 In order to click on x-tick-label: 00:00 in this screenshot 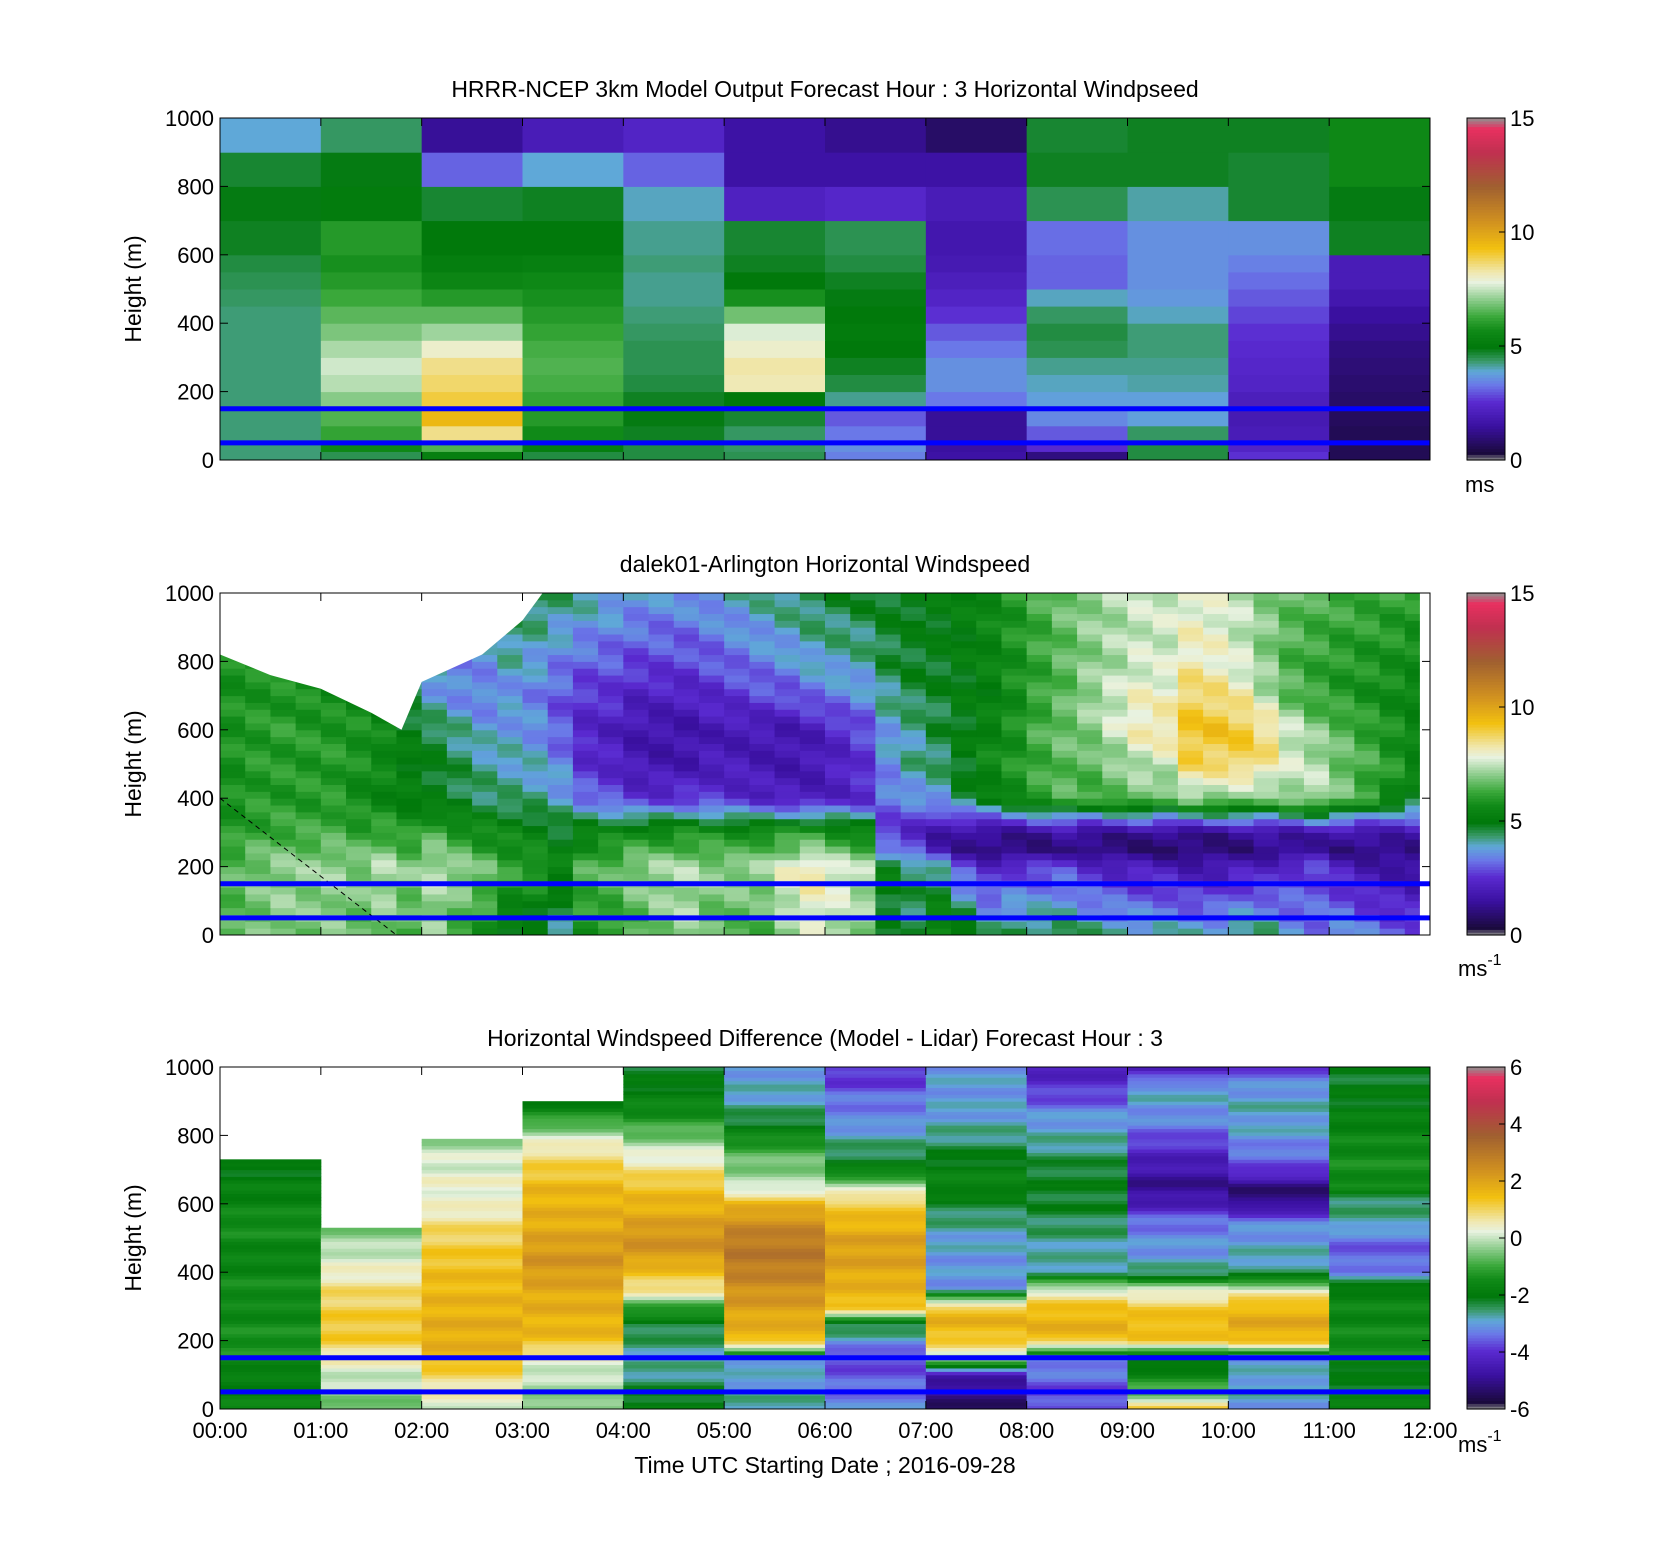, I will do `click(219, 1430)`.